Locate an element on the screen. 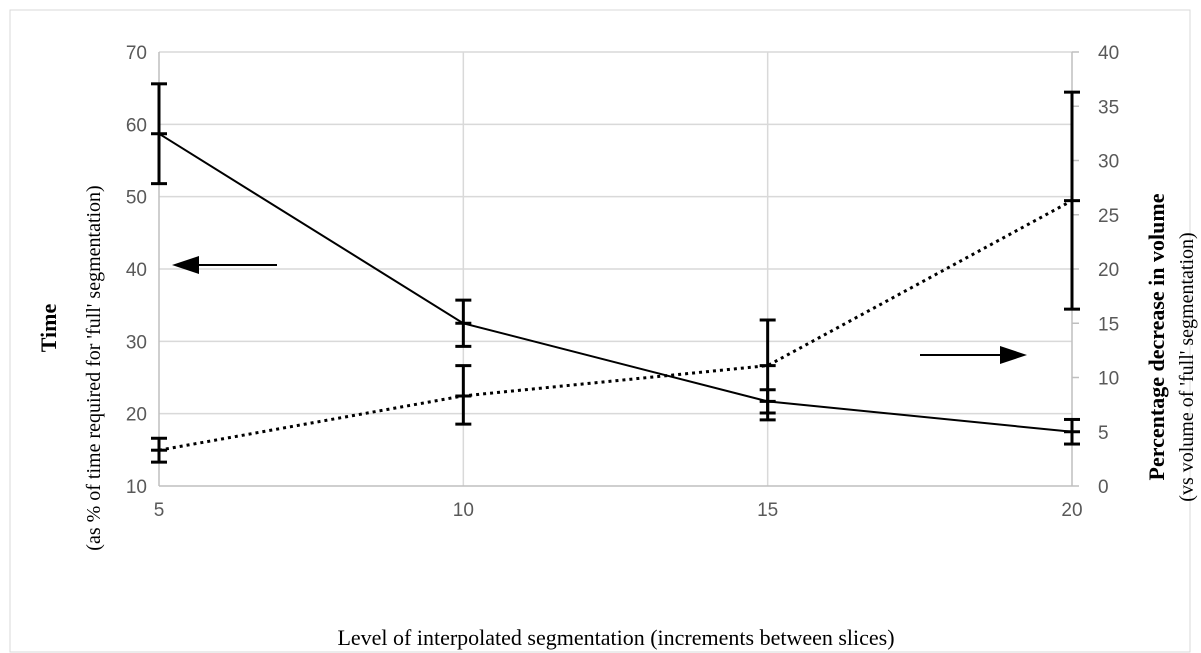  left-arrowhead is located at coordinates (185, 265).